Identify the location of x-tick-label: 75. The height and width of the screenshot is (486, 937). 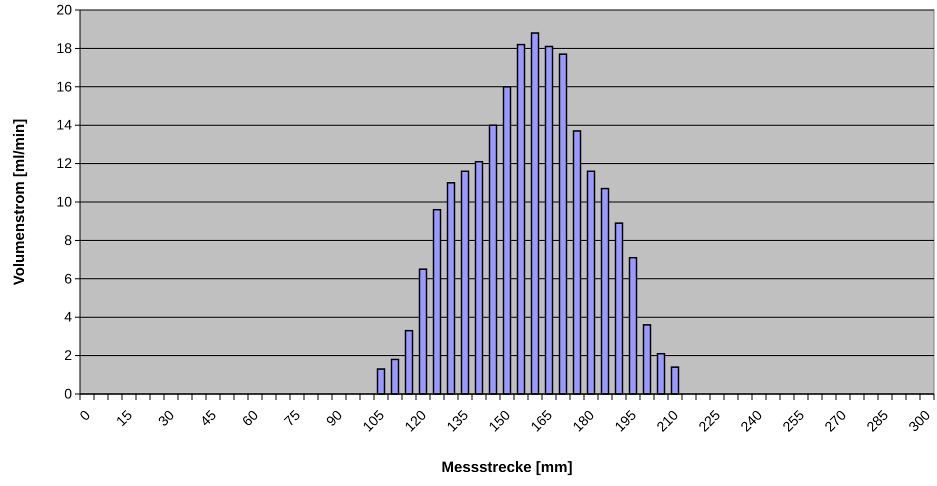
(292, 418).